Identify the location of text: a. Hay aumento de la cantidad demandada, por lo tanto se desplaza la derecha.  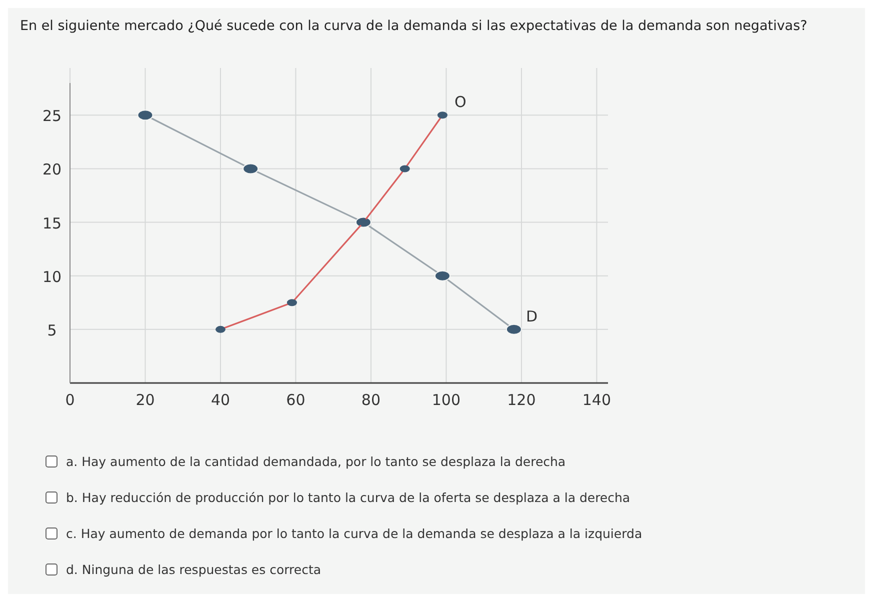
(316, 461).